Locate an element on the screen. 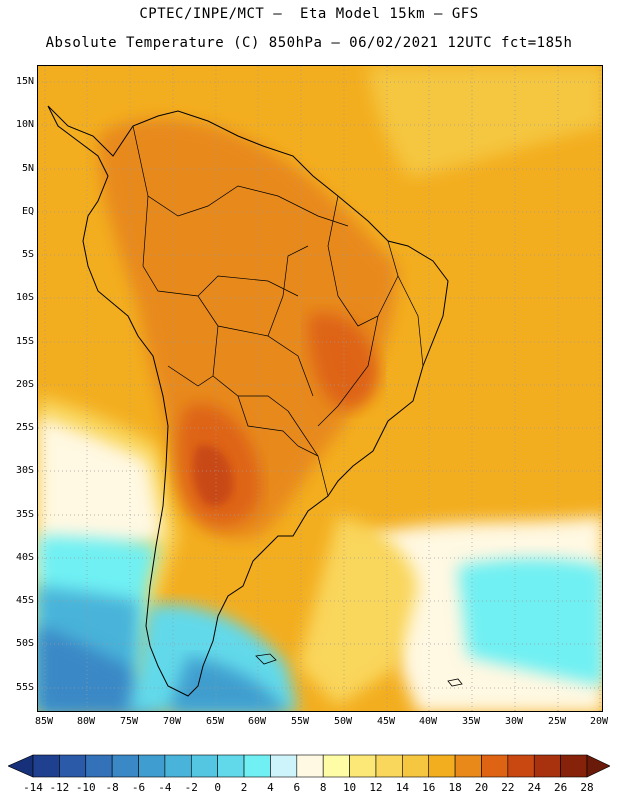 This screenshot has width=618, height=800. colorbar-label: 20 is located at coordinates (481, 787).